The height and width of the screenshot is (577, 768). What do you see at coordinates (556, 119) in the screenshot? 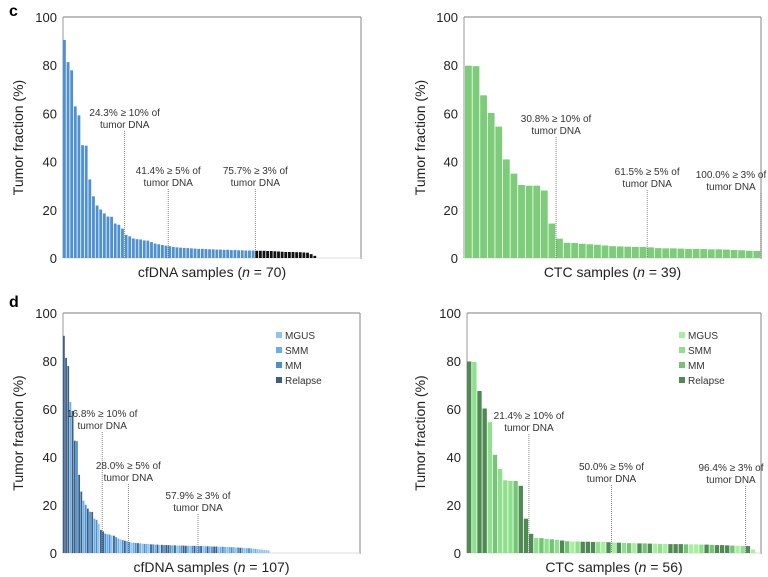
I see `annotation-label: 30.8% ≥ 10% of` at bounding box center [556, 119].